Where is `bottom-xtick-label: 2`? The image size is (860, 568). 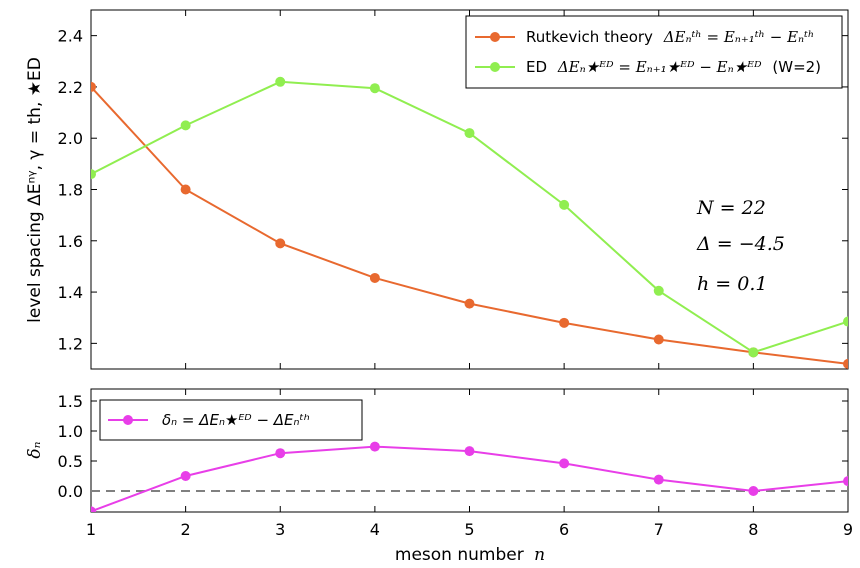
bottom-xtick-label: 2 is located at coordinates (186, 529).